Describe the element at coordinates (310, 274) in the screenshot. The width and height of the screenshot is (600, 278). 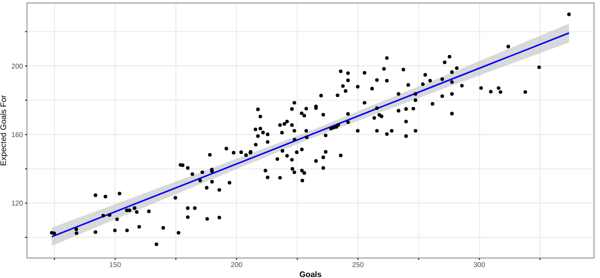
I see `x-axis-title: Goals` at that location.